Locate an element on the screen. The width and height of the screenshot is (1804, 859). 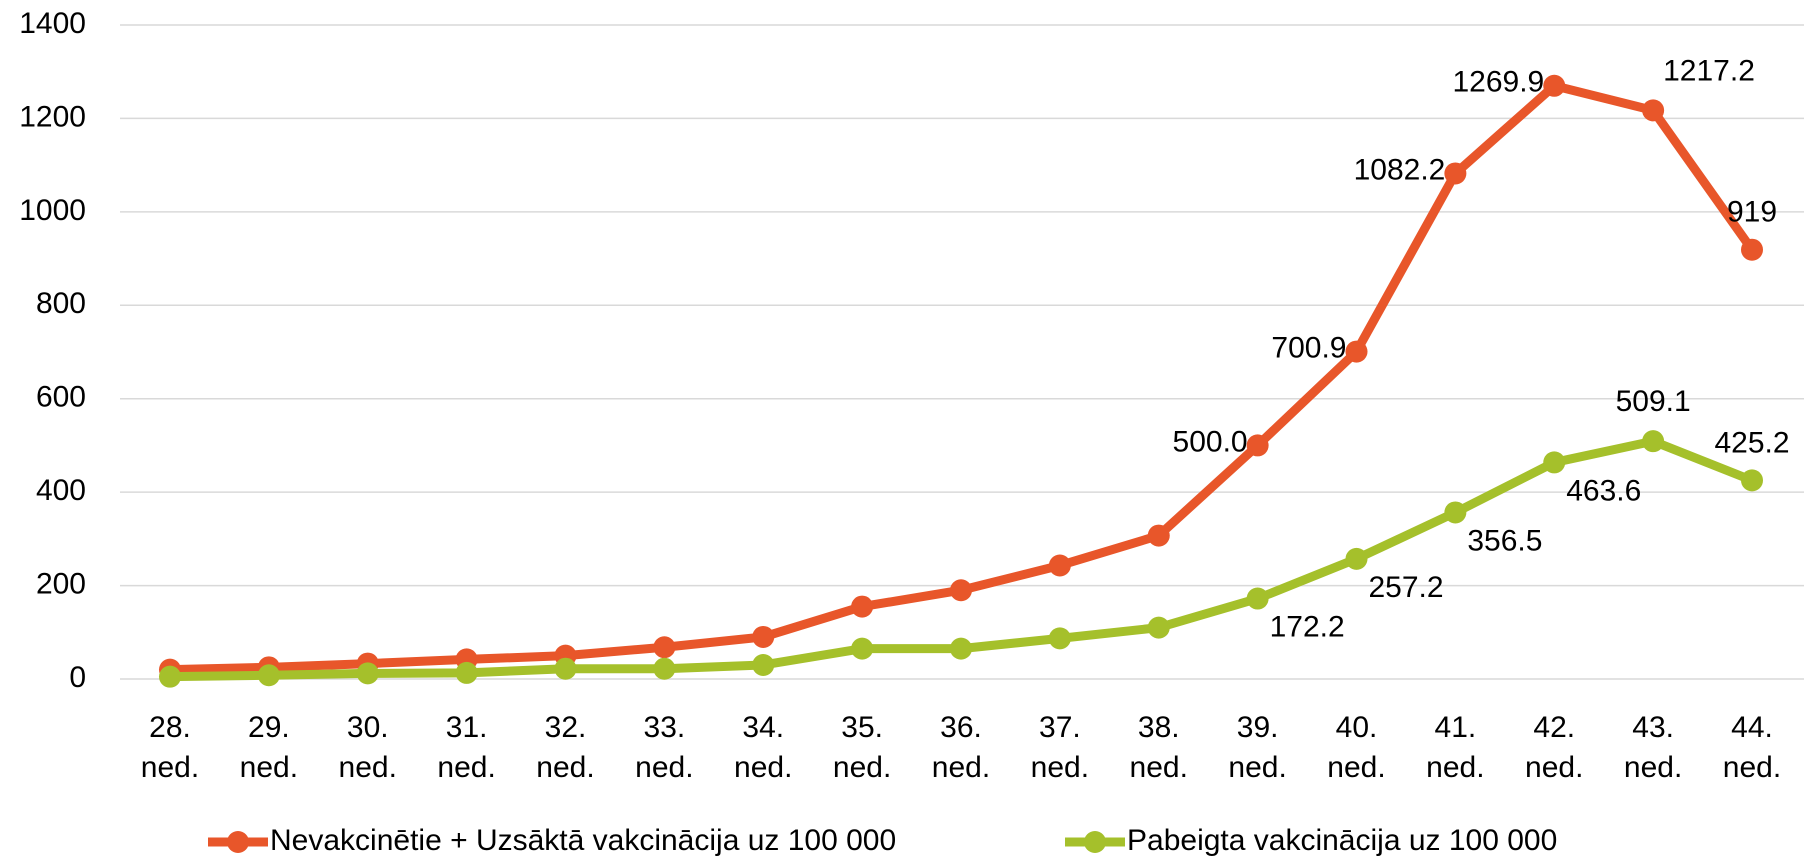
x-tick-label: 33. ned. is located at coordinates (664, 747).